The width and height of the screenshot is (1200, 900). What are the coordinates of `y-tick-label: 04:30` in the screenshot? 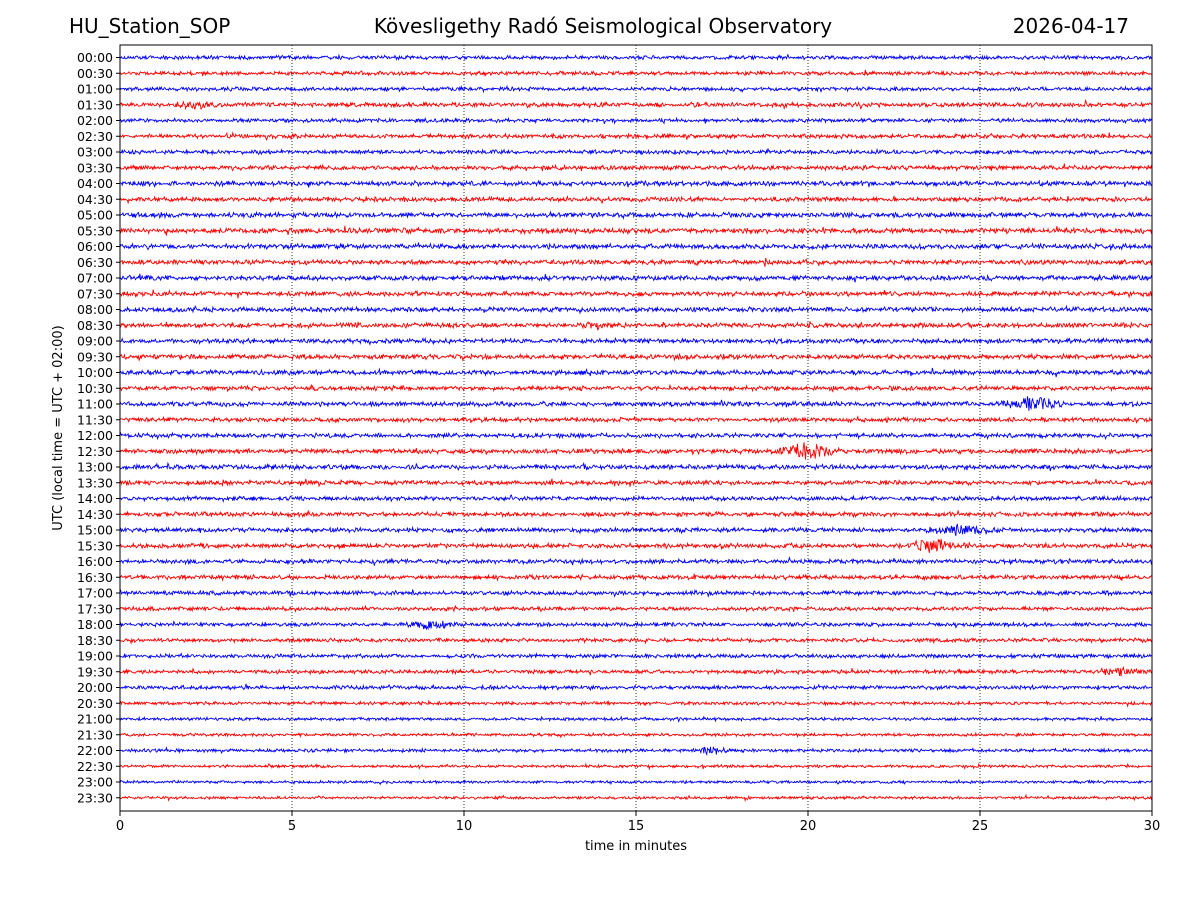 It's located at (95, 199).